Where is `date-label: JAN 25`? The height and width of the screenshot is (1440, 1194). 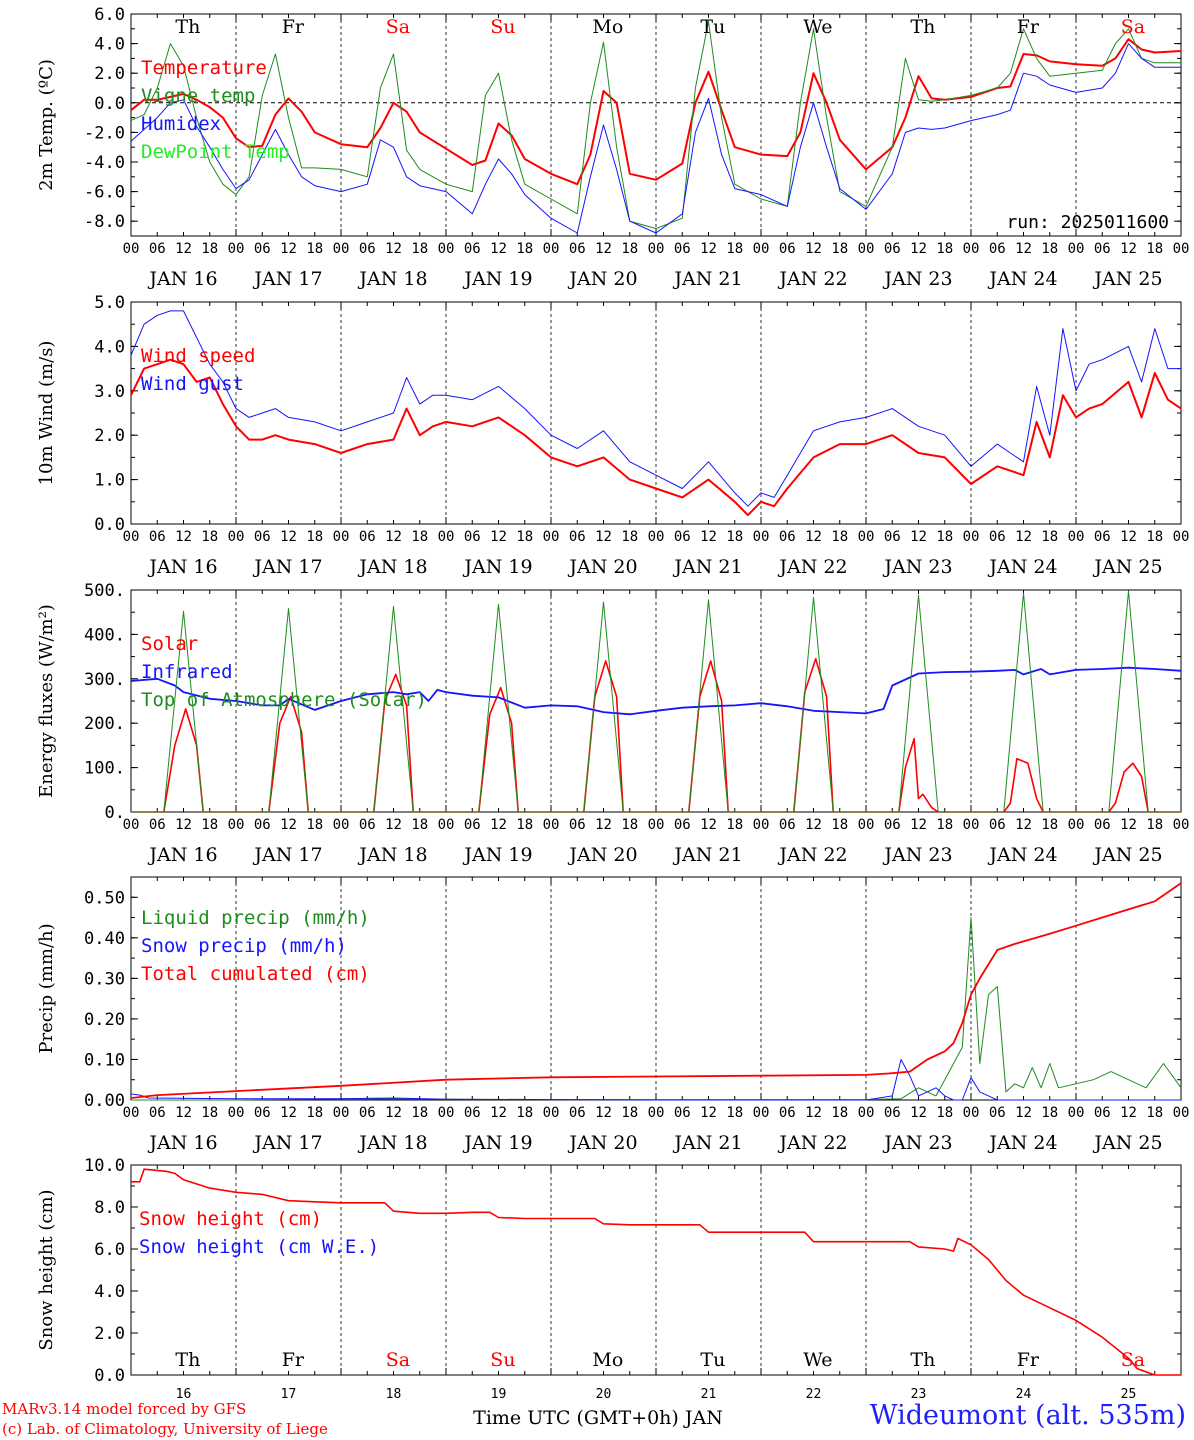 date-label: JAN 25 is located at coordinates (1127, 279).